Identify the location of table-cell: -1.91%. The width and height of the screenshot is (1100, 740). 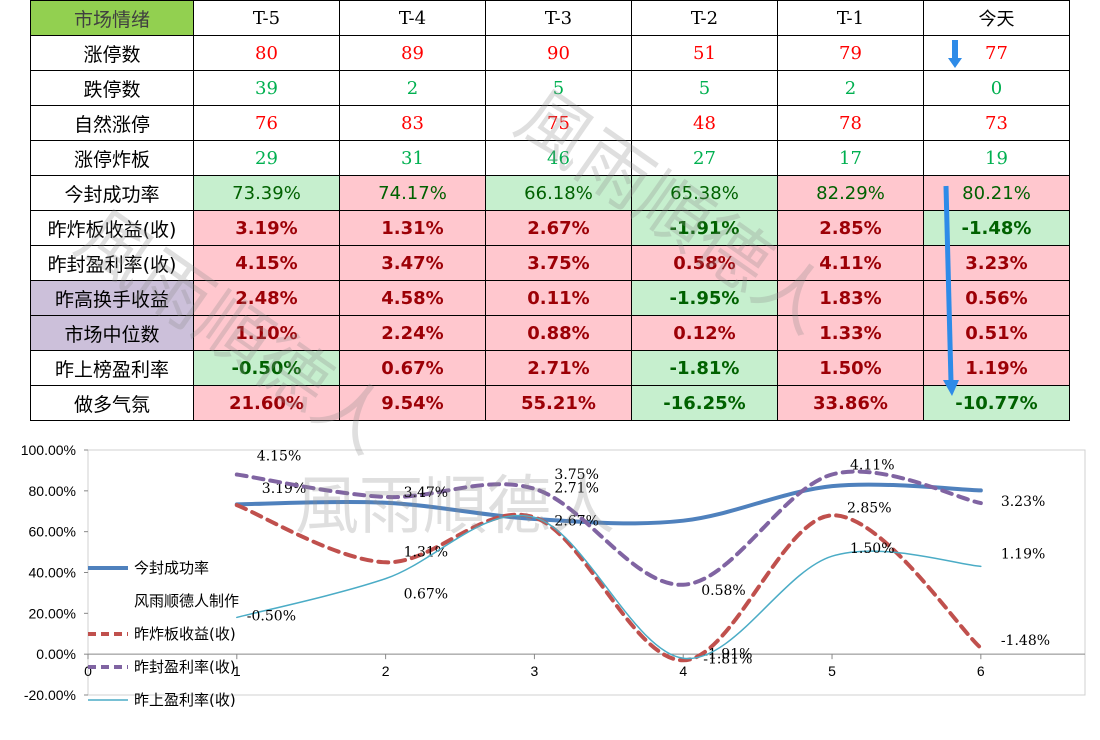
(704, 228).